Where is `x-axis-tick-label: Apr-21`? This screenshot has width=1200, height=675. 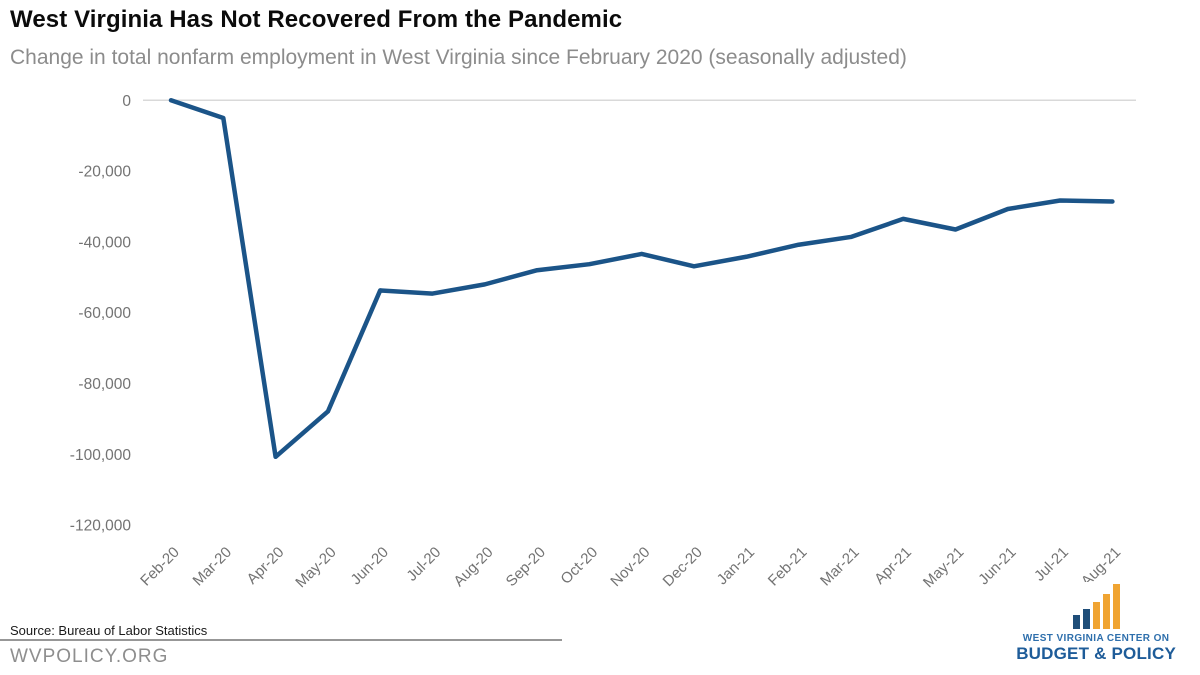 x-axis-tick-label: Apr-21 is located at coordinates (893, 566).